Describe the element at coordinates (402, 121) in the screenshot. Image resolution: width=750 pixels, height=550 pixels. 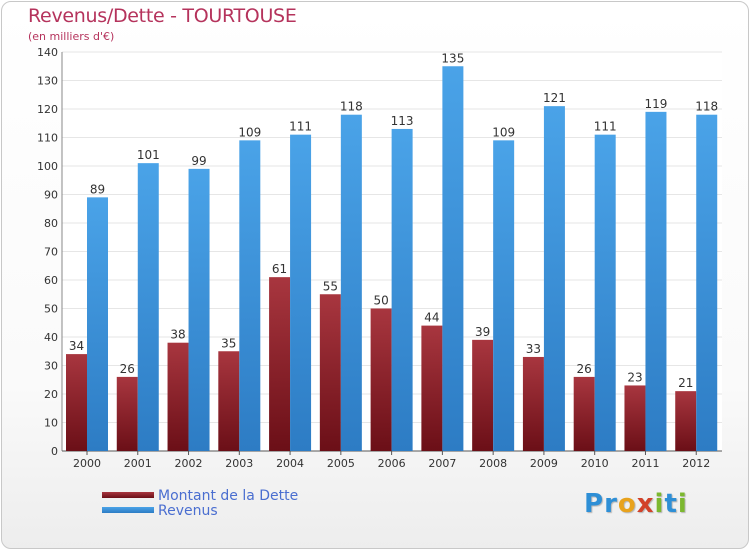
I see `data-label-revenus-2006: 113` at that location.